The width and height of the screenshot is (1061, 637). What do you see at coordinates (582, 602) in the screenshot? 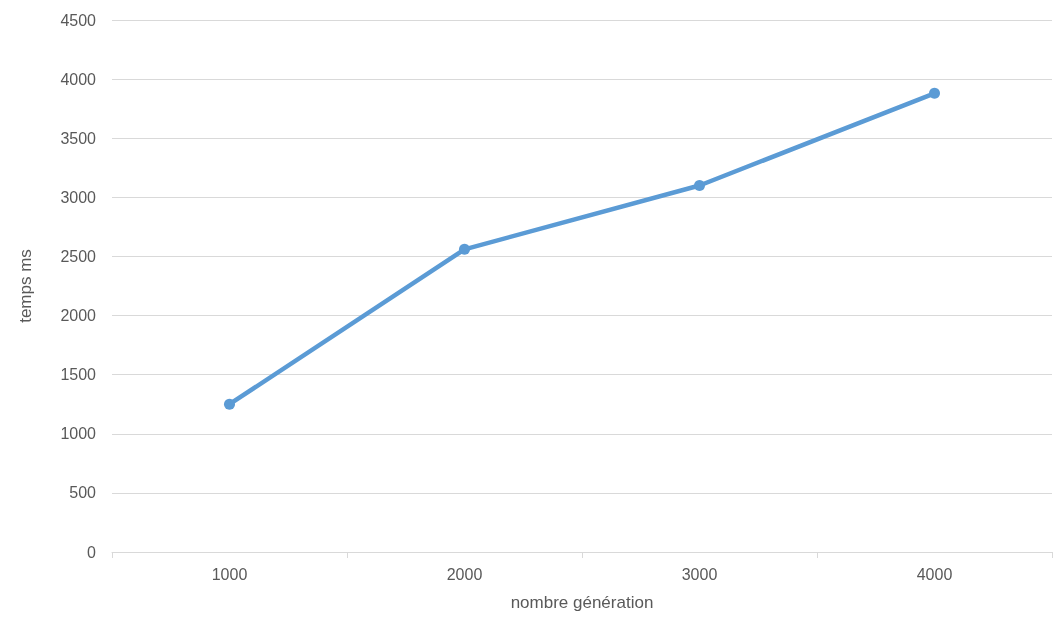
I see `x-axis-title: nombre génération` at bounding box center [582, 602].